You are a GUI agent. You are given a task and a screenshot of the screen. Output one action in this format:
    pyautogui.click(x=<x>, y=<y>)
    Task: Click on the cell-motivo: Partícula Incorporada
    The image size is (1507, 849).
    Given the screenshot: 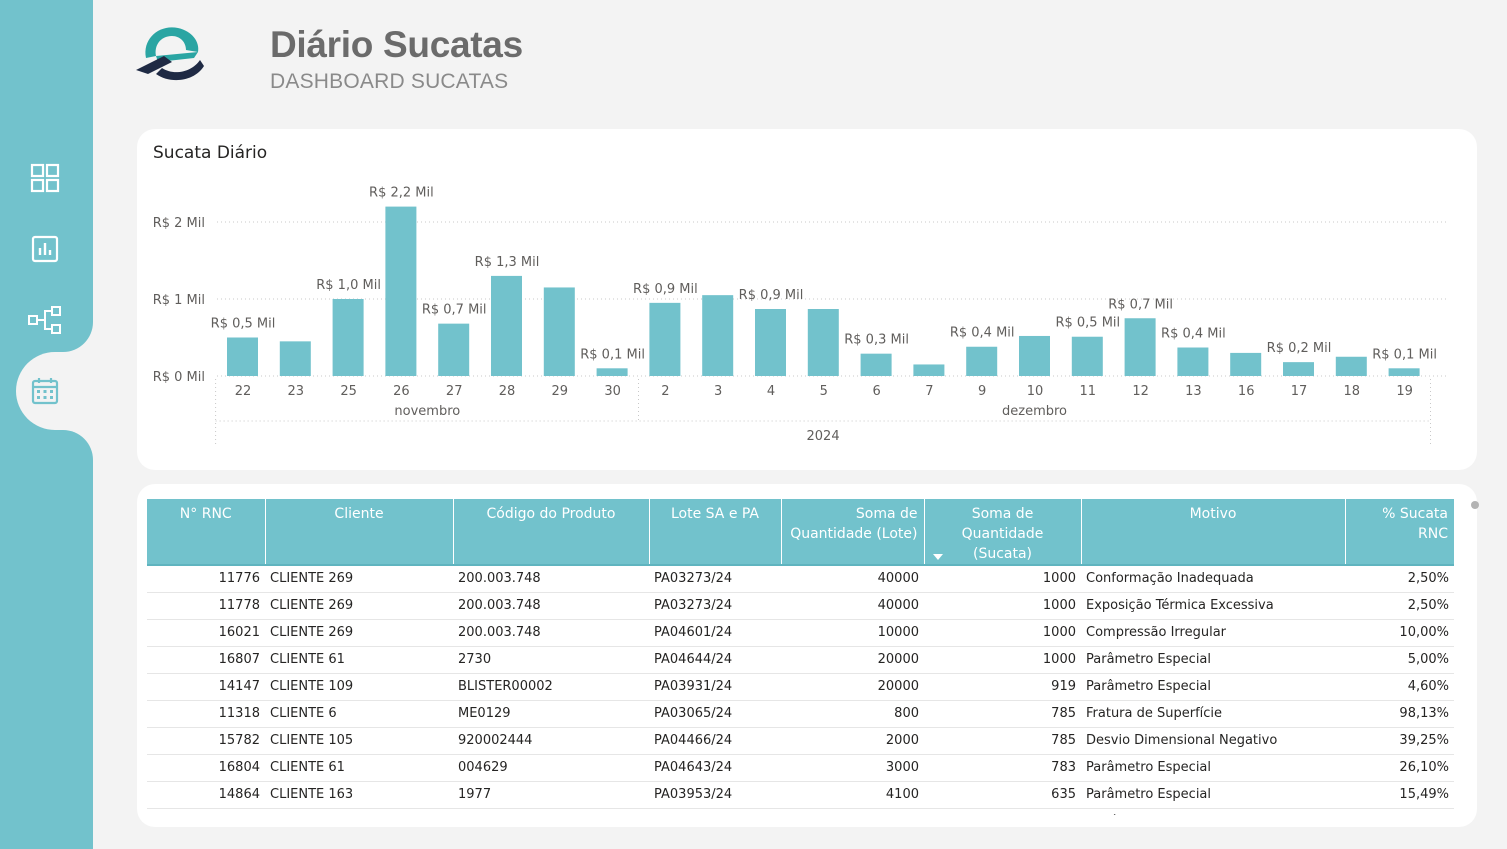 What is the action you would take?
    pyautogui.click(x=1213, y=811)
    